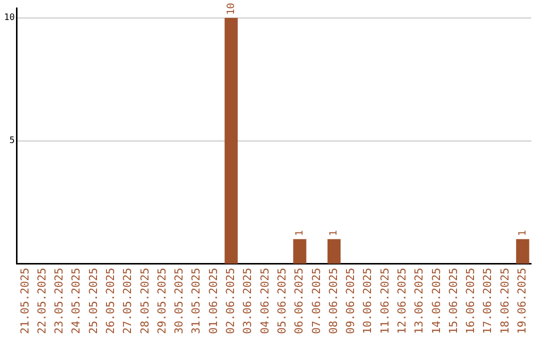 This screenshot has height=340, width=540. I want to click on x-tick-label: 15.06.2025, so click(453, 301).